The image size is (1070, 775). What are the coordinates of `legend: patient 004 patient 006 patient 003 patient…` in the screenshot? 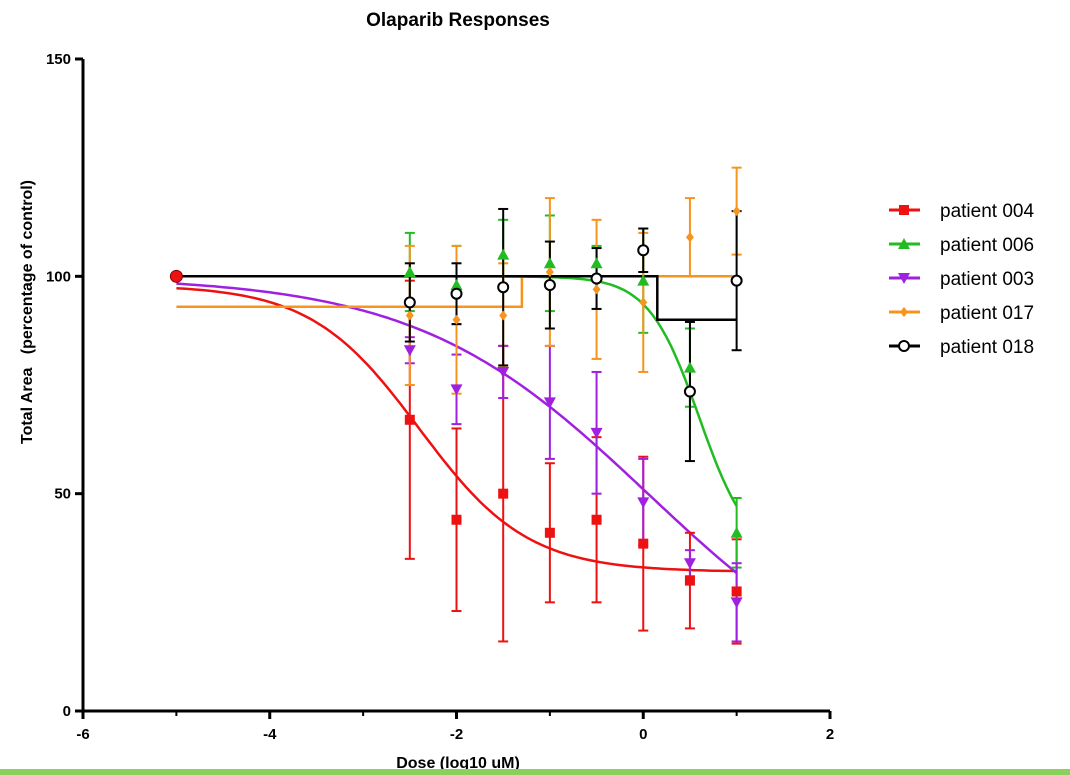 It's located at (961, 279).